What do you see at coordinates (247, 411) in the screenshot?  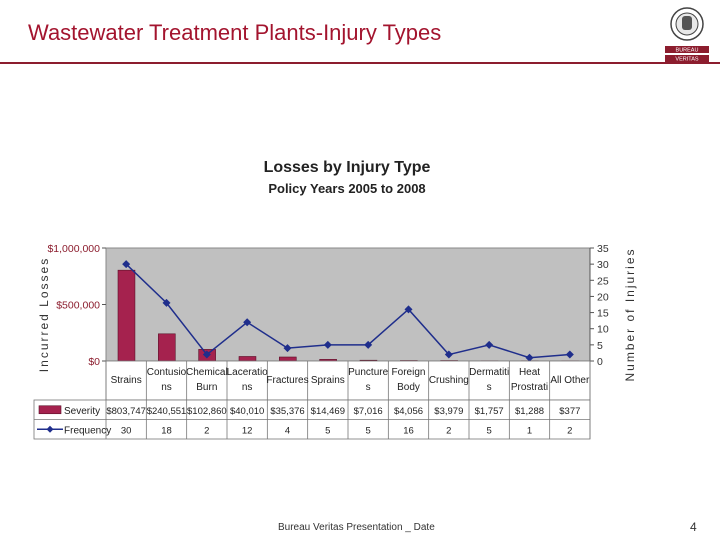 I see `severity-value: $40,010` at bounding box center [247, 411].